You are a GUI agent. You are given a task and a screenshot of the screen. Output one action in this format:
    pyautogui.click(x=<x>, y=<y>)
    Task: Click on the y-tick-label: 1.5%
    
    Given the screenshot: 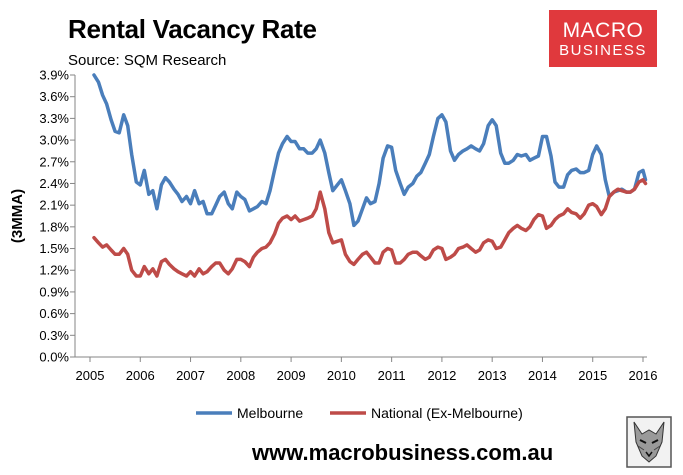 What is the action you would take?
    pyautogui.click(x=54, y=248)
    